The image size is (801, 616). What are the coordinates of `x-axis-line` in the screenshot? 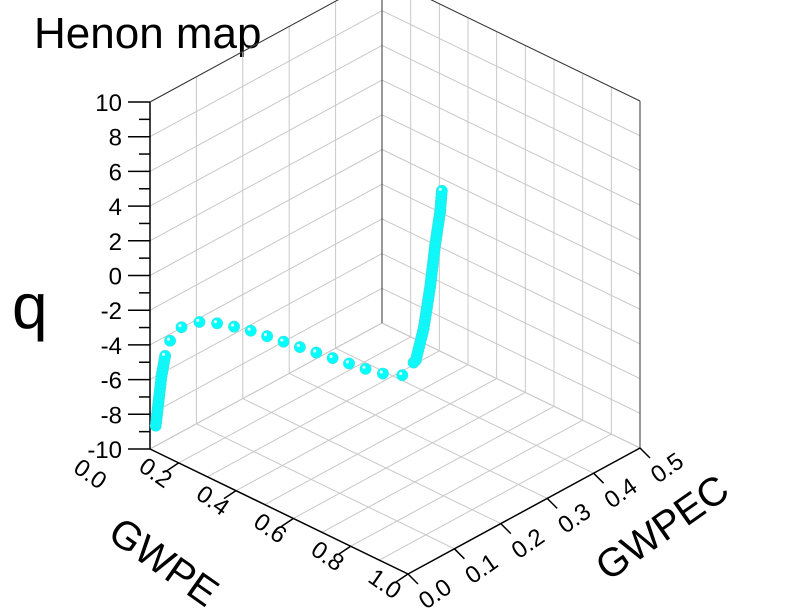 It's located at (279, 511).